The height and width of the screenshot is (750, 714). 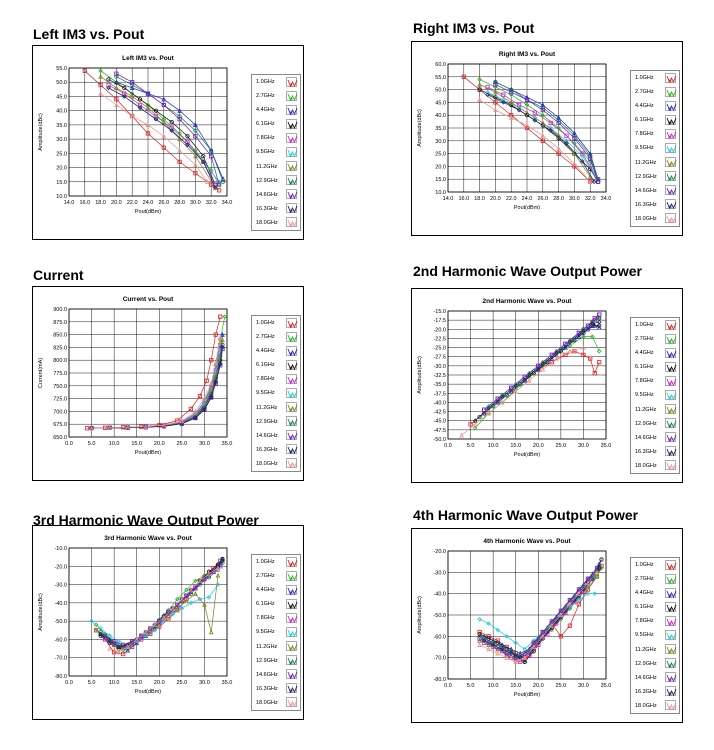 What do you see at coordinates (655, 635) in the screenshot?
I see `legend-item: 9.5GHz` at bounding box center [655, 635].